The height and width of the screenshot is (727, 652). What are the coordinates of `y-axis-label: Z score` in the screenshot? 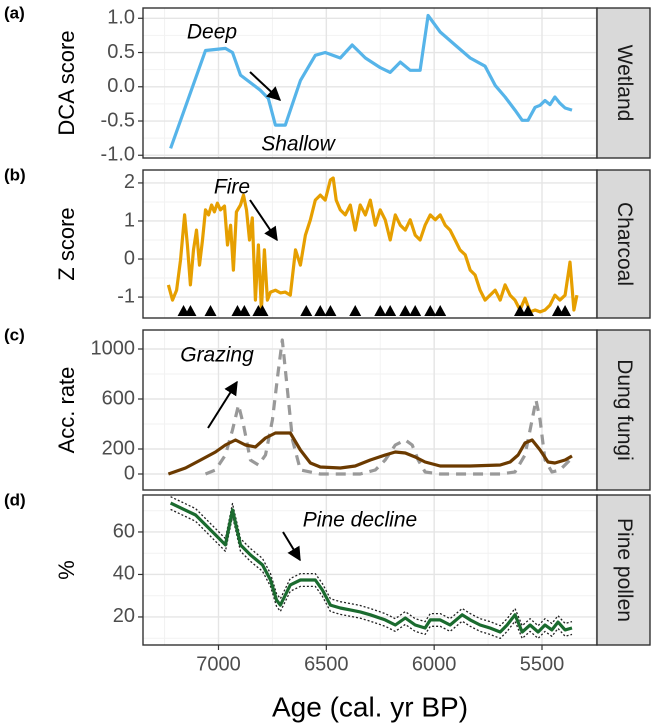 It's located at (66, 243).